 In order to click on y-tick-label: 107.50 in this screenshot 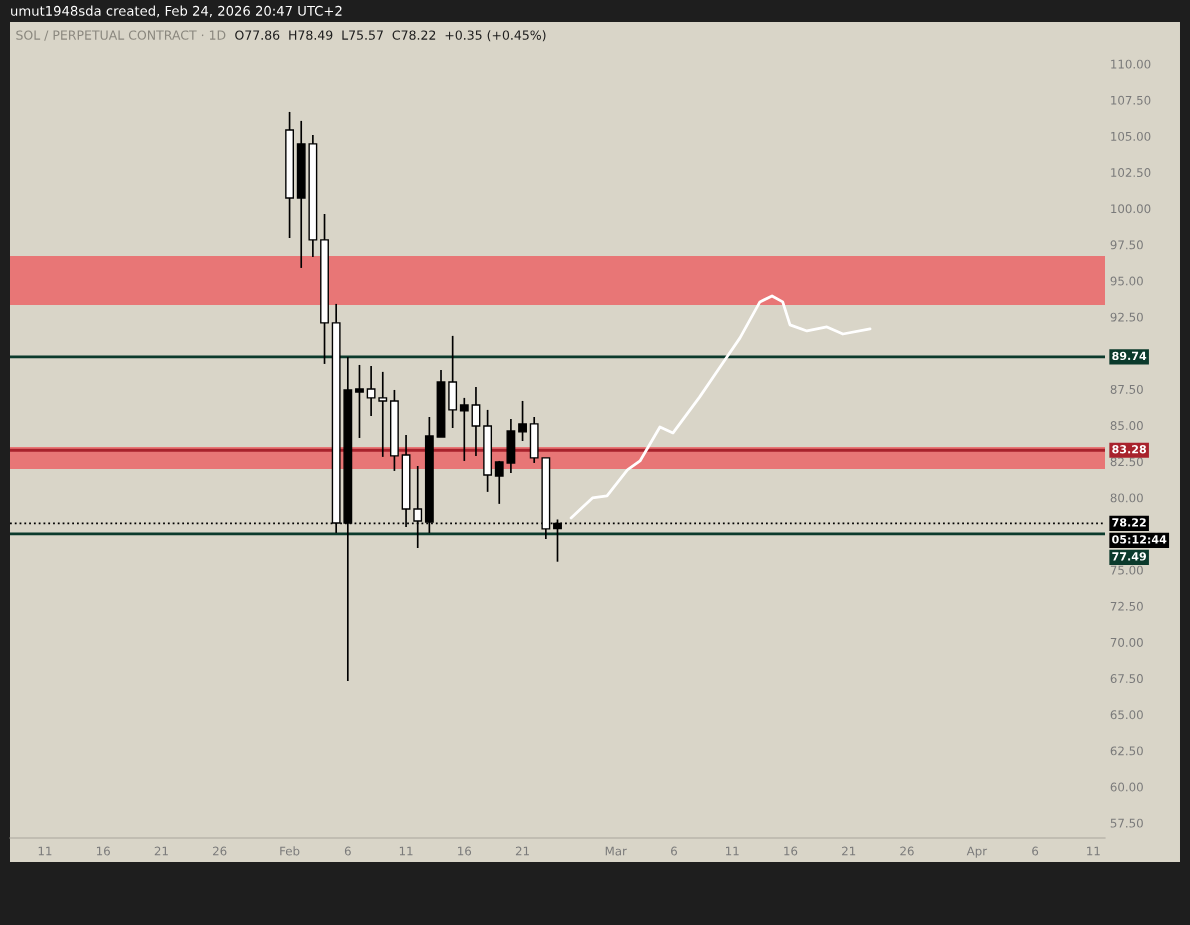, I will do `click(1131, 100)`.